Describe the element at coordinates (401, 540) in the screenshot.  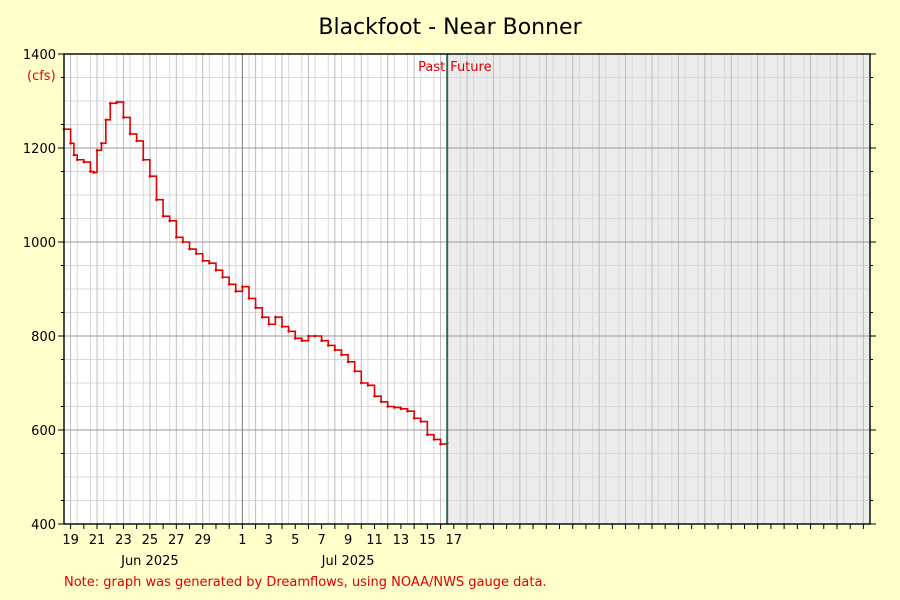
I see `x-tick-label: 13` at that location.